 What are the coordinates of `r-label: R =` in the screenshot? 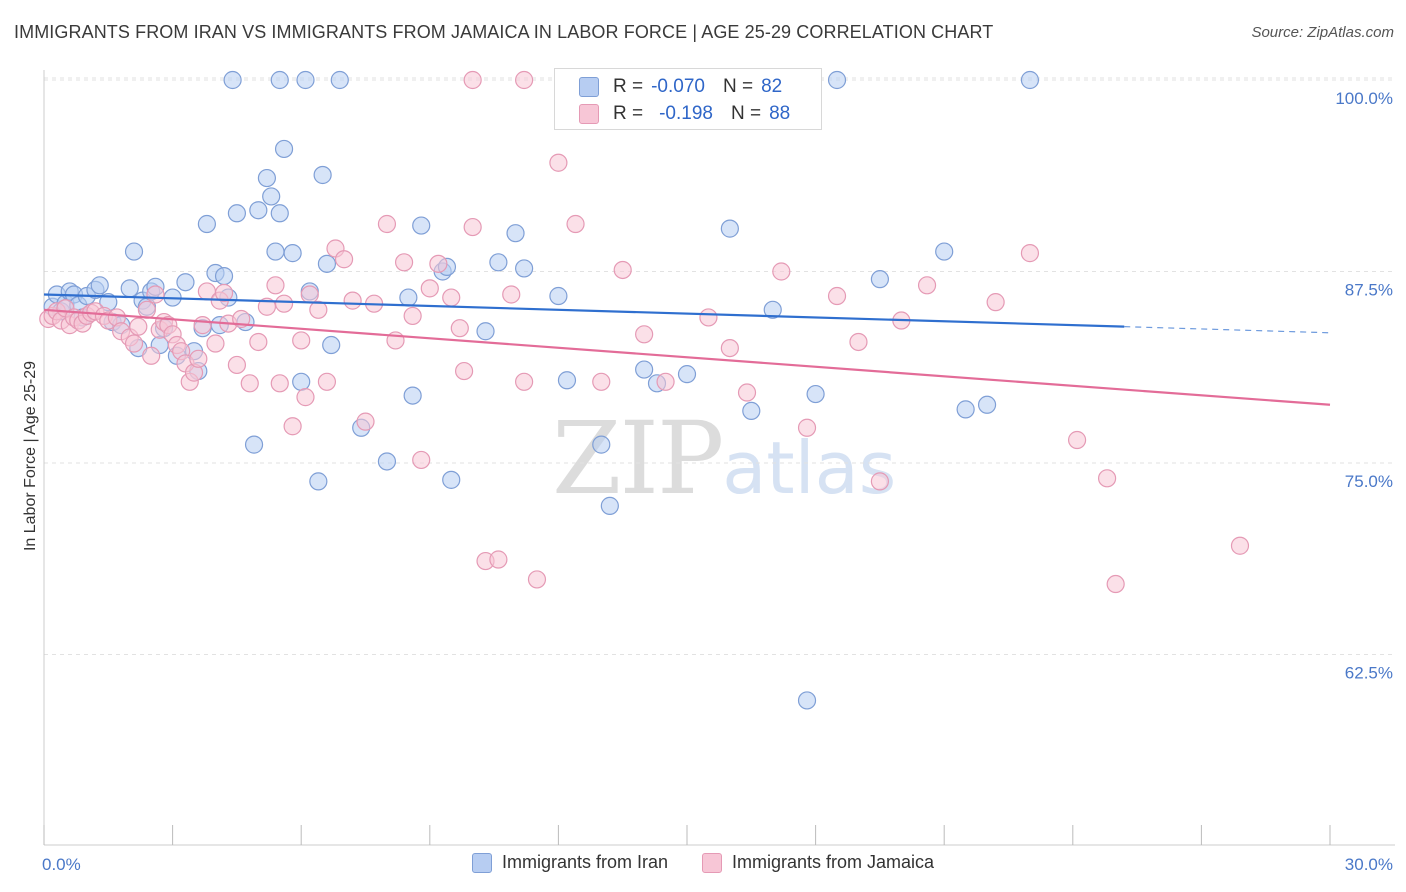 It's located at (628, 86).